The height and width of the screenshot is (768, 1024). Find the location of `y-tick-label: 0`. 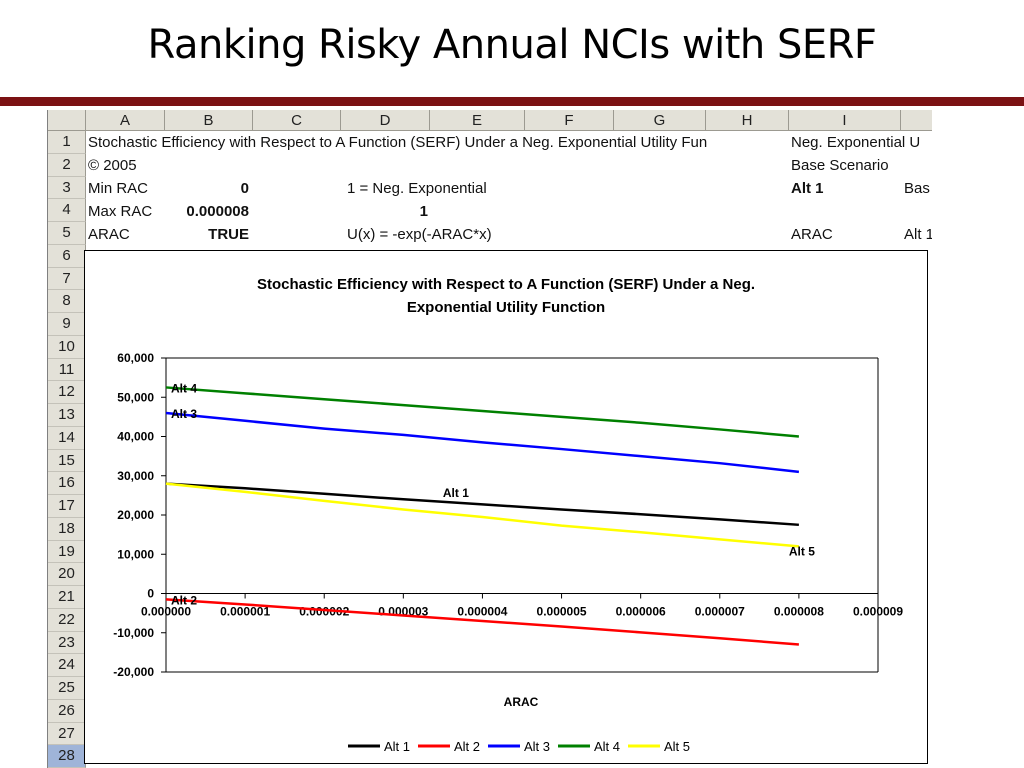

y-tick-label: 0 is located at coordinates (150, 594).